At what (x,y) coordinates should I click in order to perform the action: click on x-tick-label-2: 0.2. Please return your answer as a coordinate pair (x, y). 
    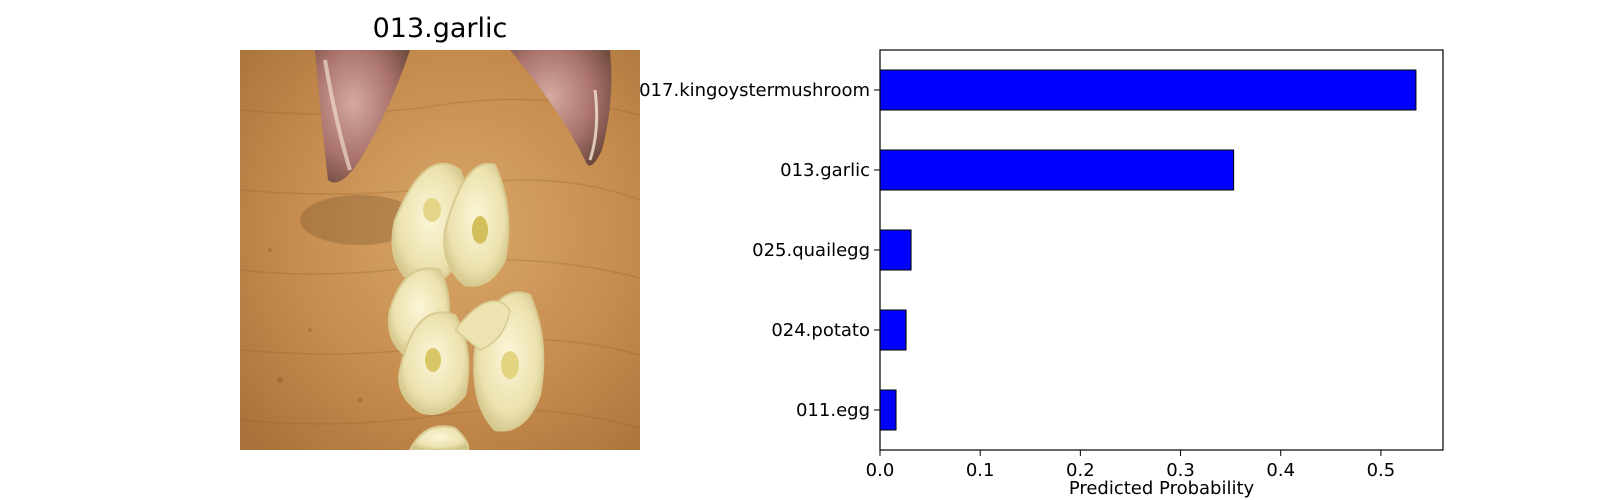
    Looking at the image, I should click on (1080, 470).